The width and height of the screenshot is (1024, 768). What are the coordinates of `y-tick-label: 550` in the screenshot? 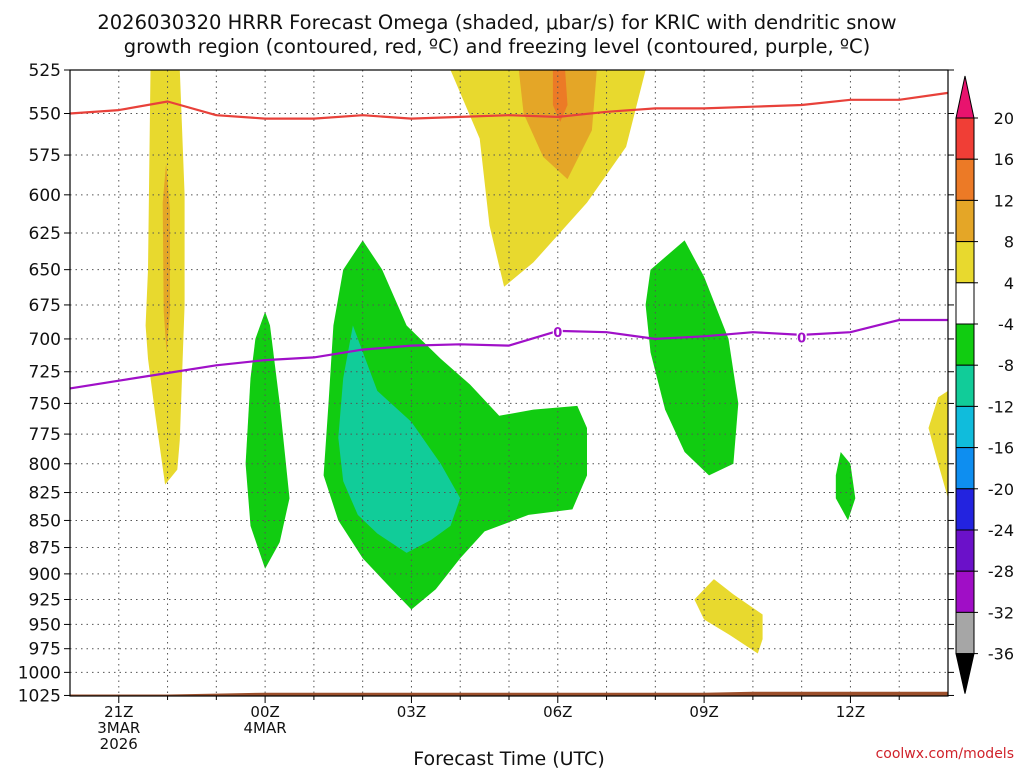 It's located at (45, 114).